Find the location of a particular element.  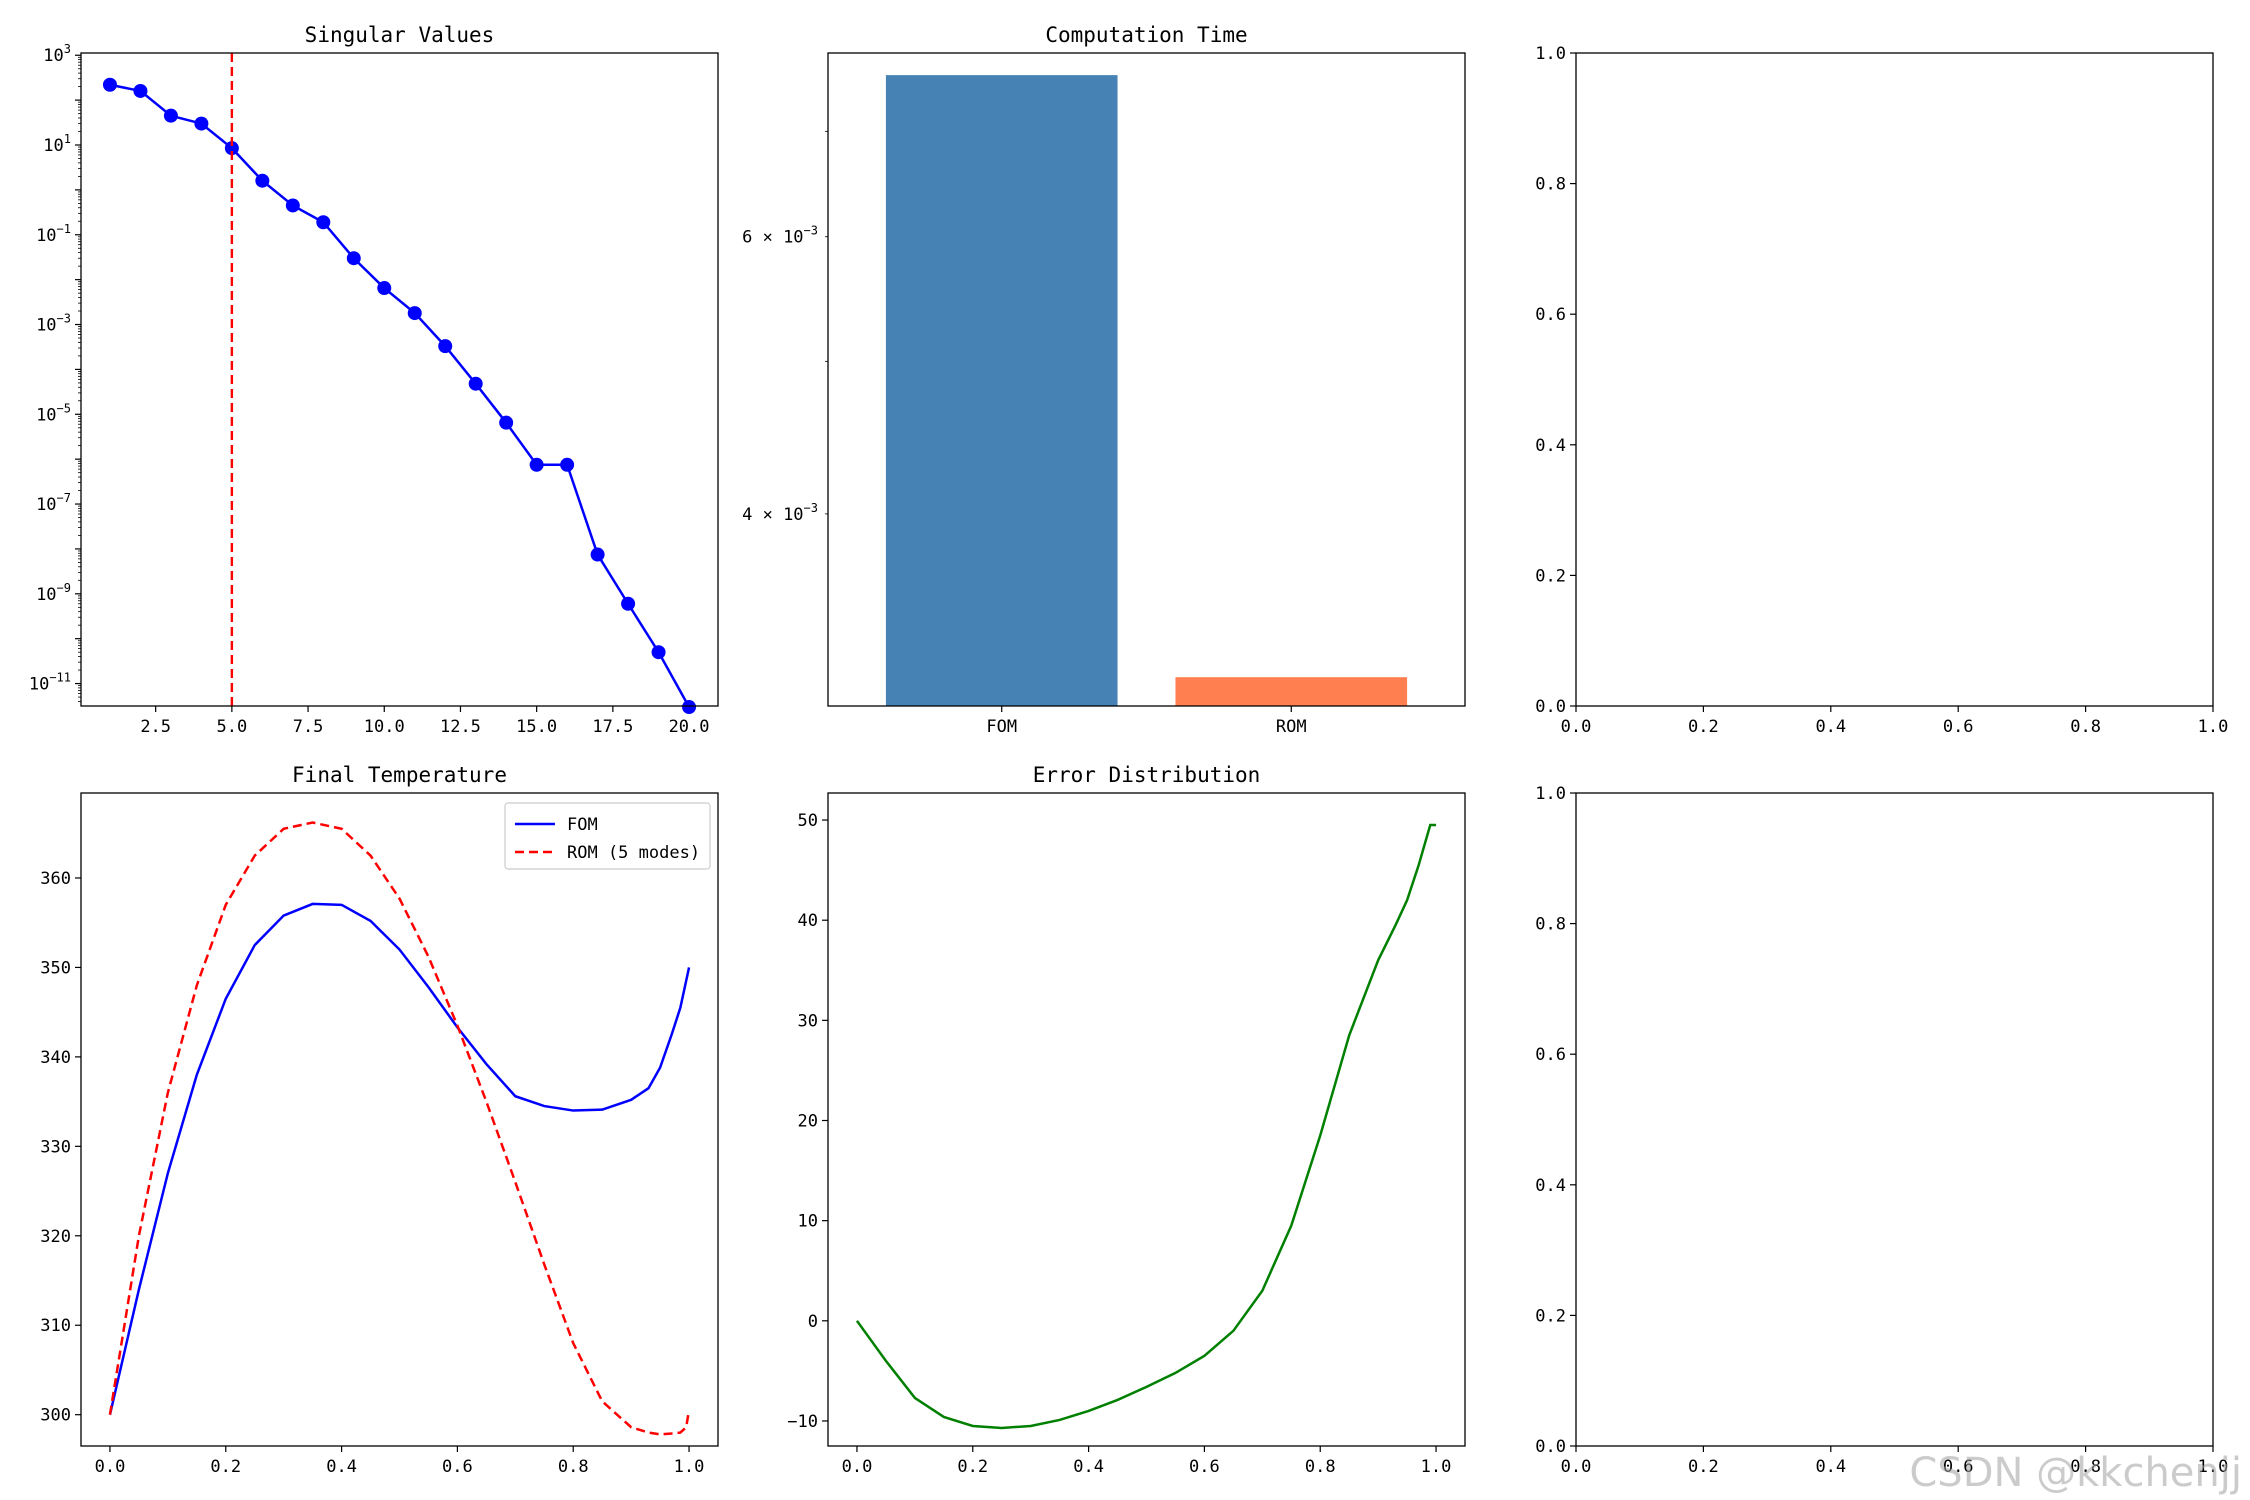

y-tick-label: 10⁻⁵ is located at coordinates (53, 413).